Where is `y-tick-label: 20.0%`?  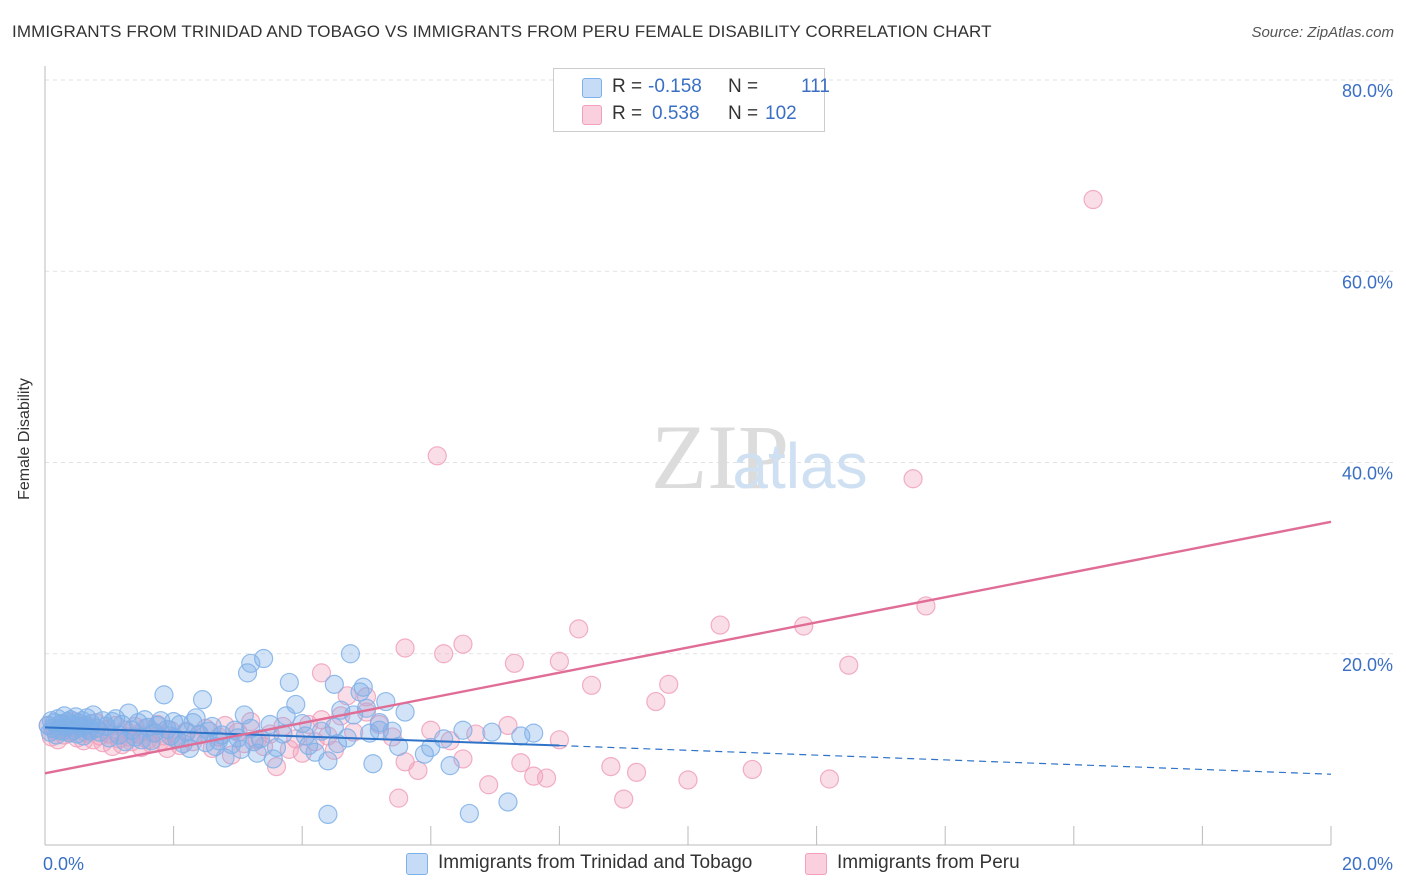 y-tick-label: 20.0% is located at coordinates (1367, 665).